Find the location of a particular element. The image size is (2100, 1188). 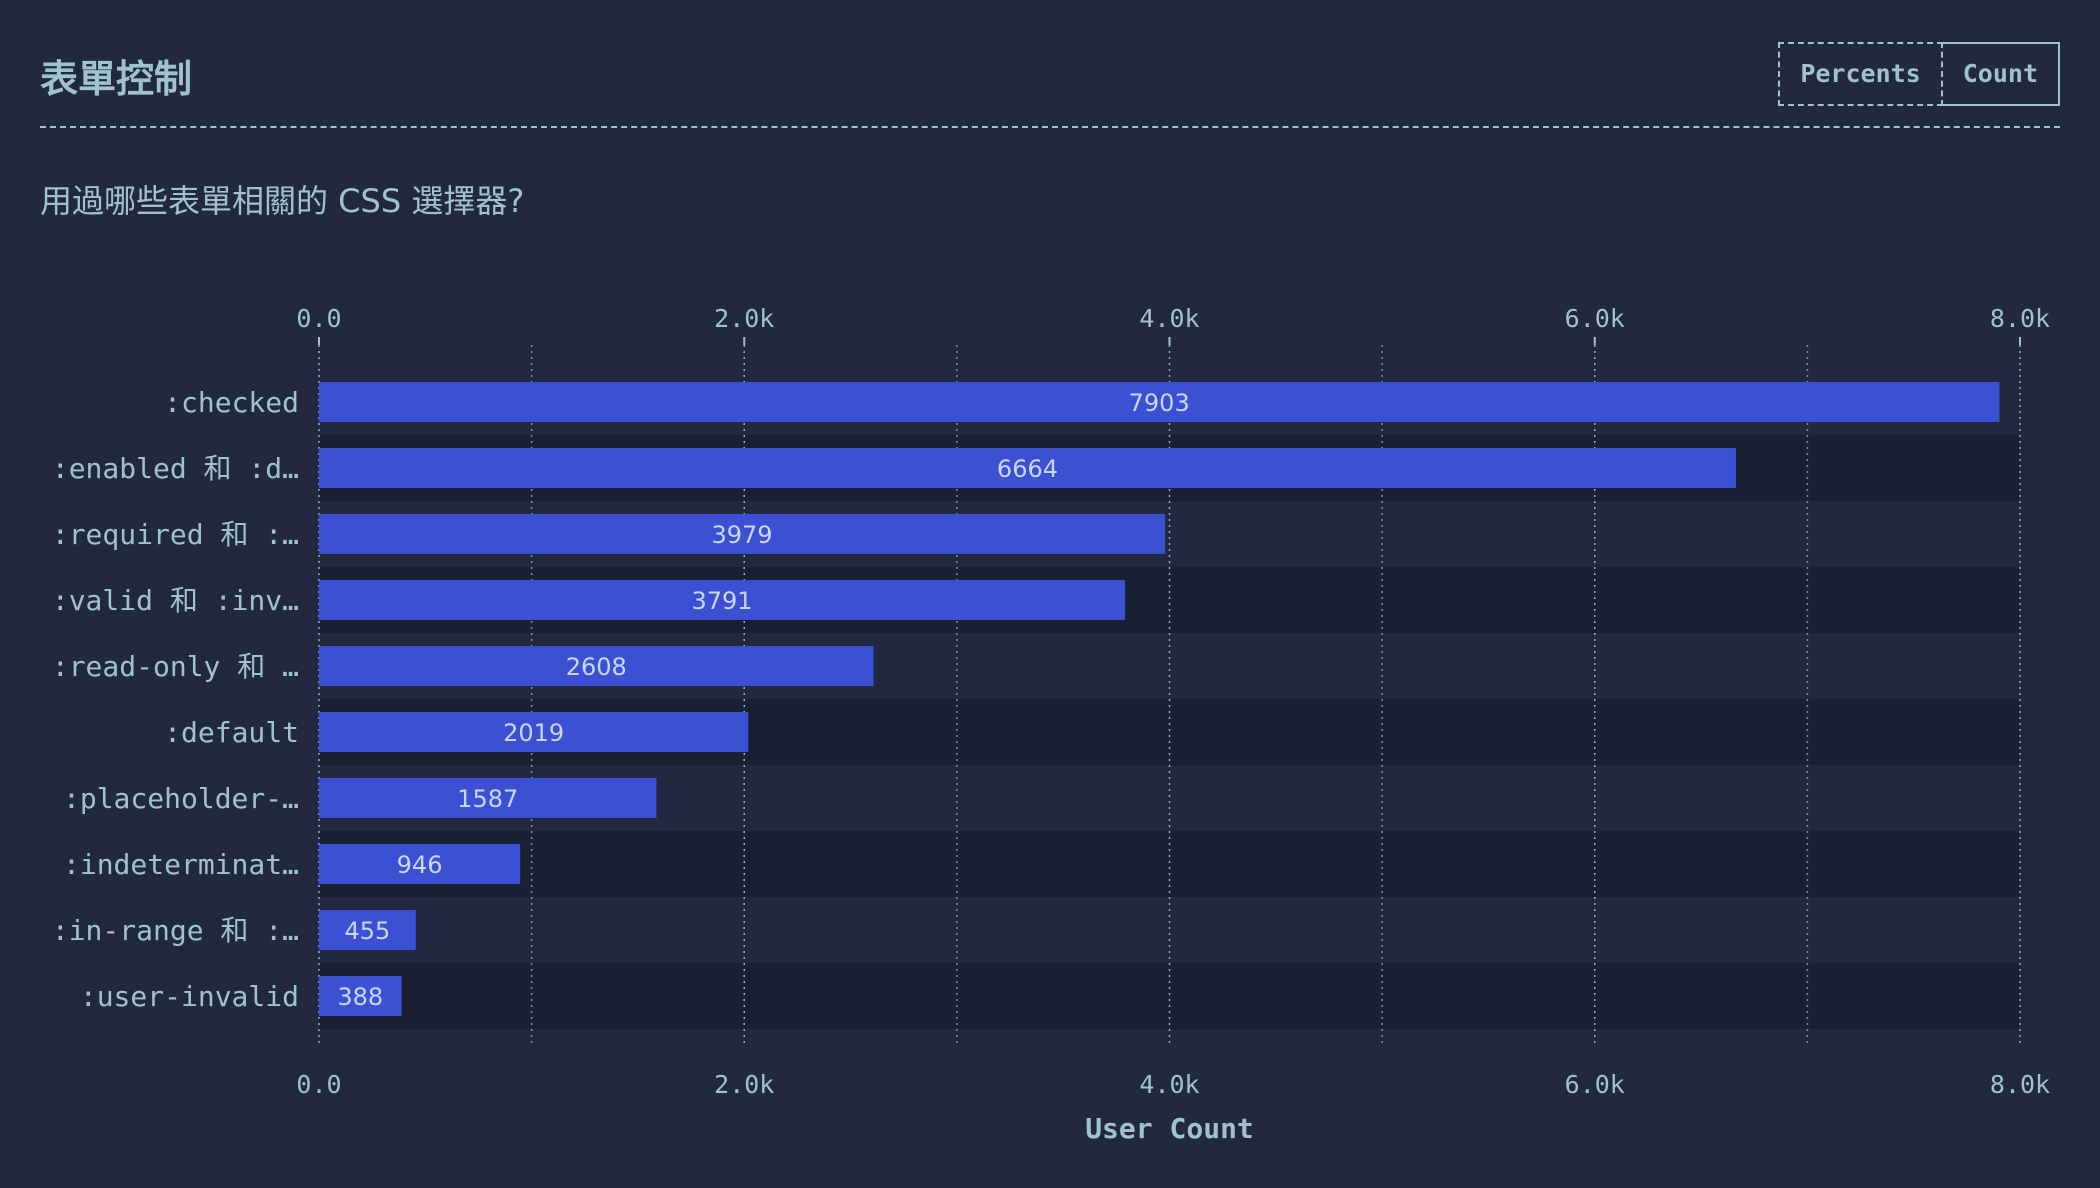

bar-value-label: 7903 is located at coordinates (1159, 403).